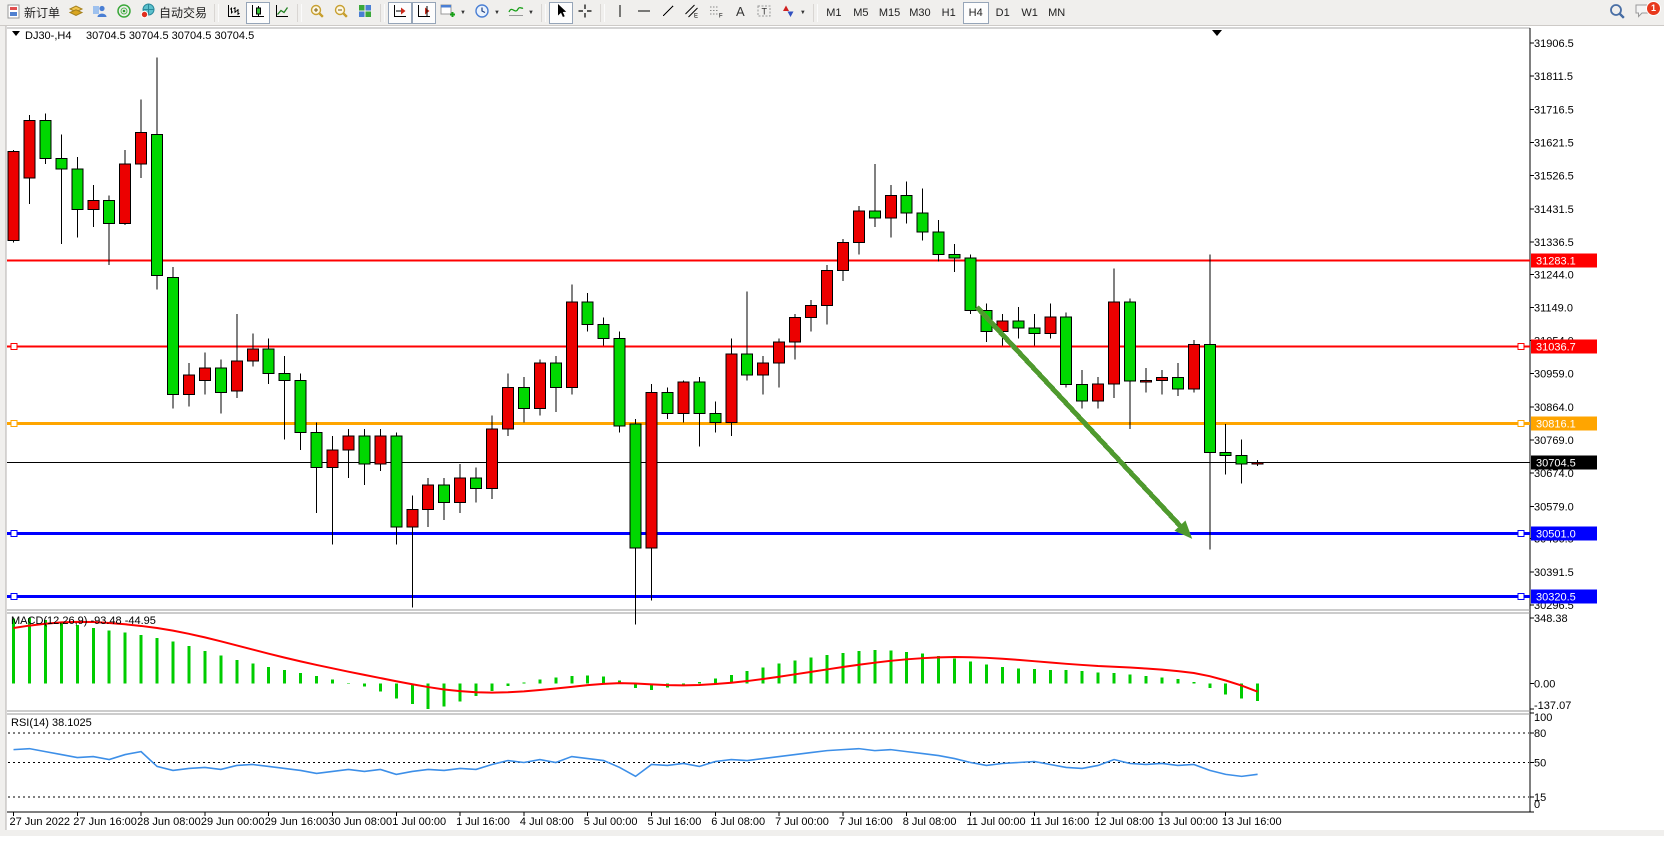 The width and height of the screenshot is (1664, 841). I want to click on auto-trading-button: 自动交易, so click(173, 13).